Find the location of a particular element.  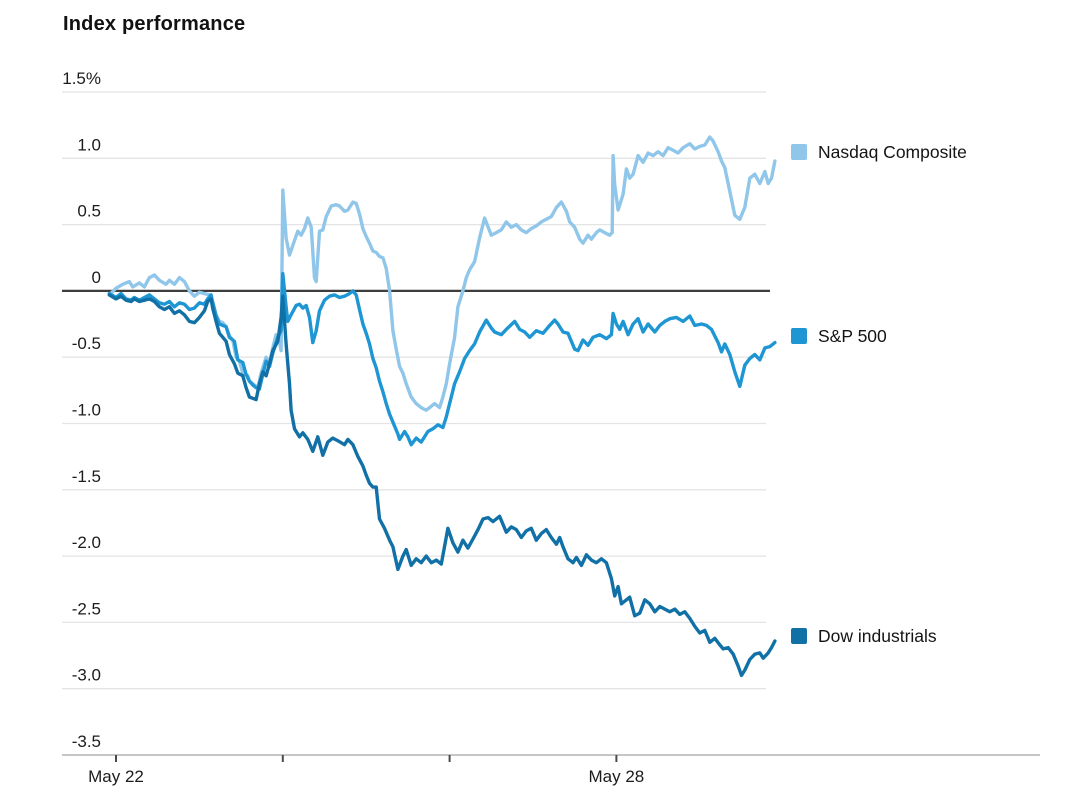

legend-item-sp500: S&P 500 is located at coordinates (839, 336).